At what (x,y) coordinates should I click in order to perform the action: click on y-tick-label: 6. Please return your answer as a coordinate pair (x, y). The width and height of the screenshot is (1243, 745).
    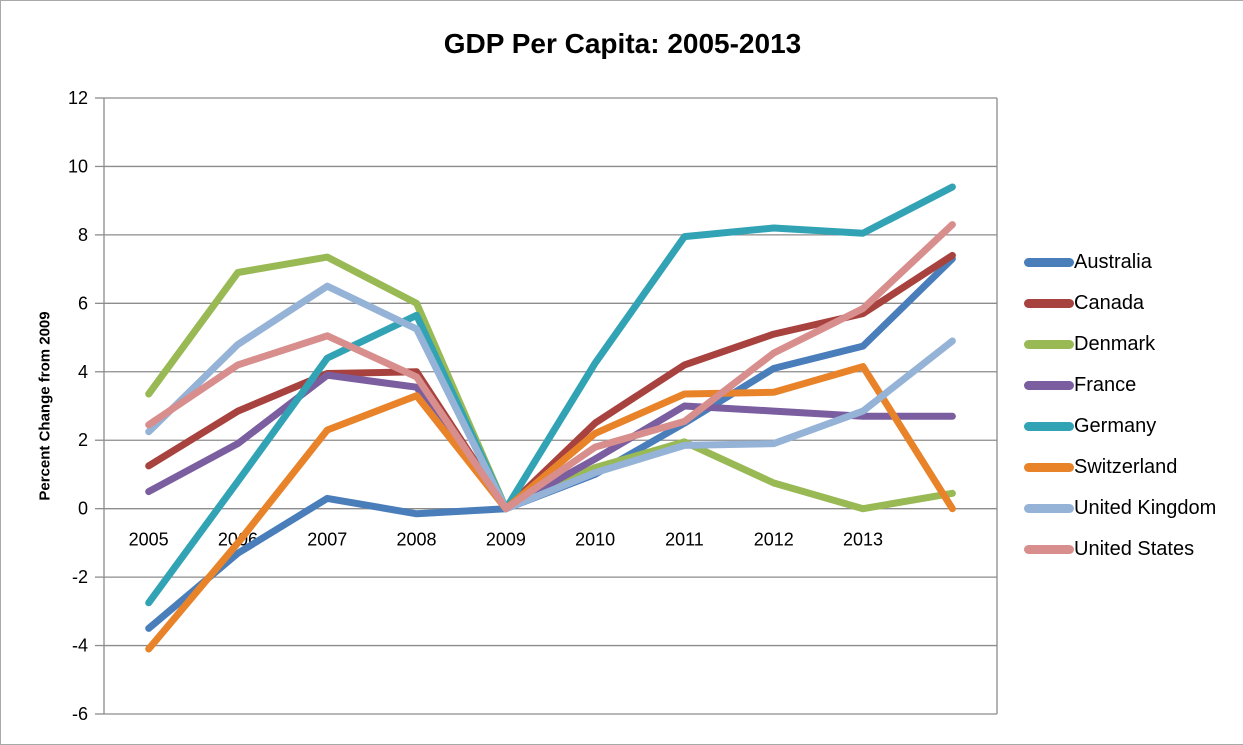
    Looking at the image, I should click on (83, 303).